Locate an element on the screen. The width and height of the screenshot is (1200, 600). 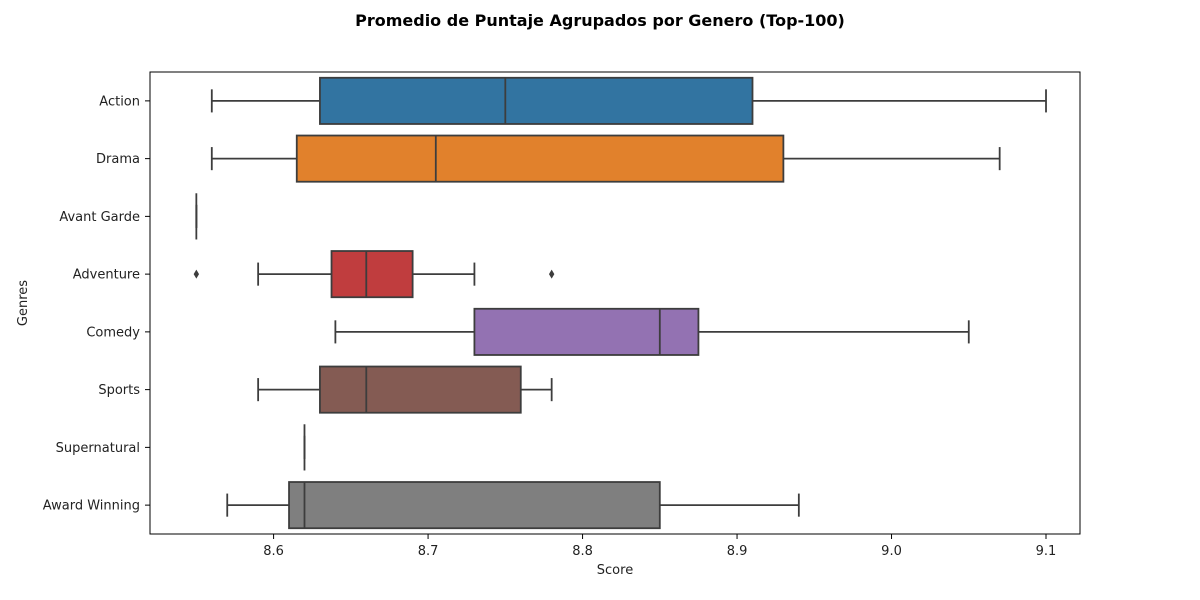
x-tick-label: 8.8 is located at coordinates (582, 551).